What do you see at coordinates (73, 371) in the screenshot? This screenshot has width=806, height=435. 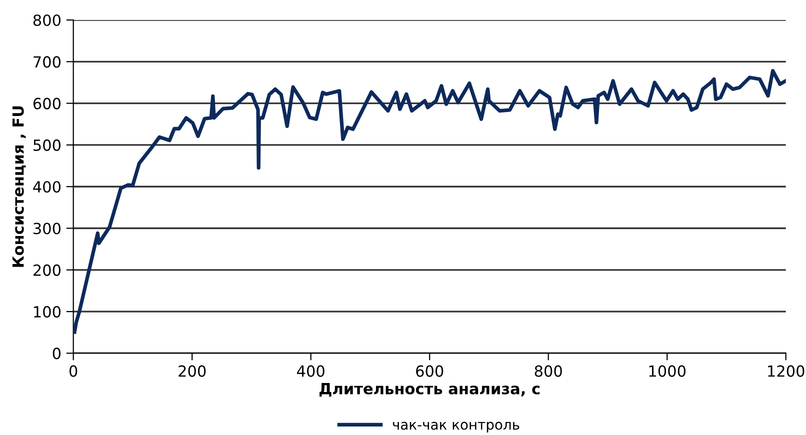 I see `x-tick-label: 0` at bounding box center [73, 371].